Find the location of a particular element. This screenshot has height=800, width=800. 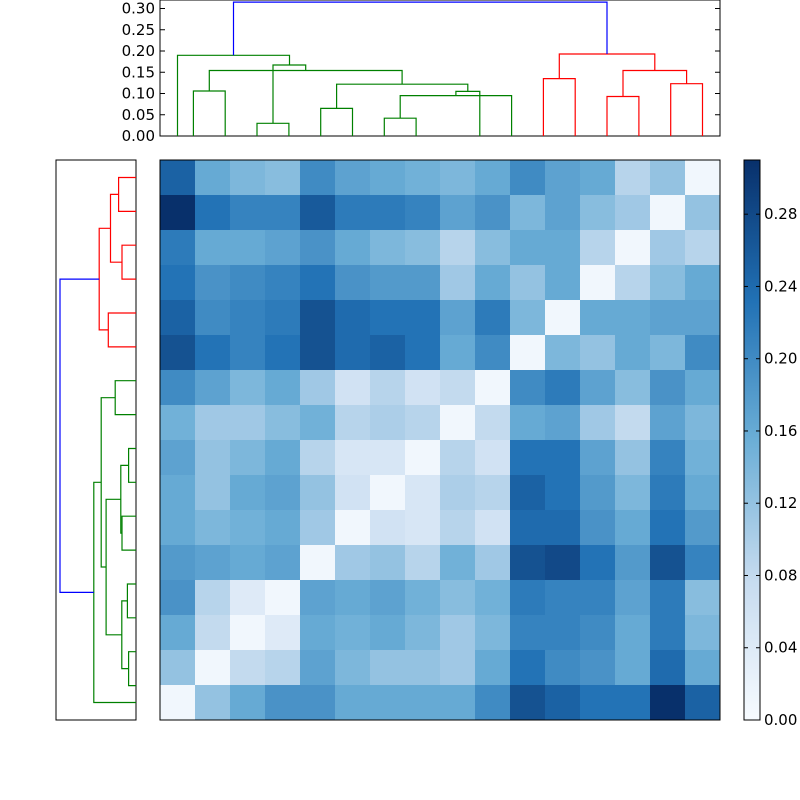

colorbar-tick-label: 0.28 is located at coordinates (780, 214).